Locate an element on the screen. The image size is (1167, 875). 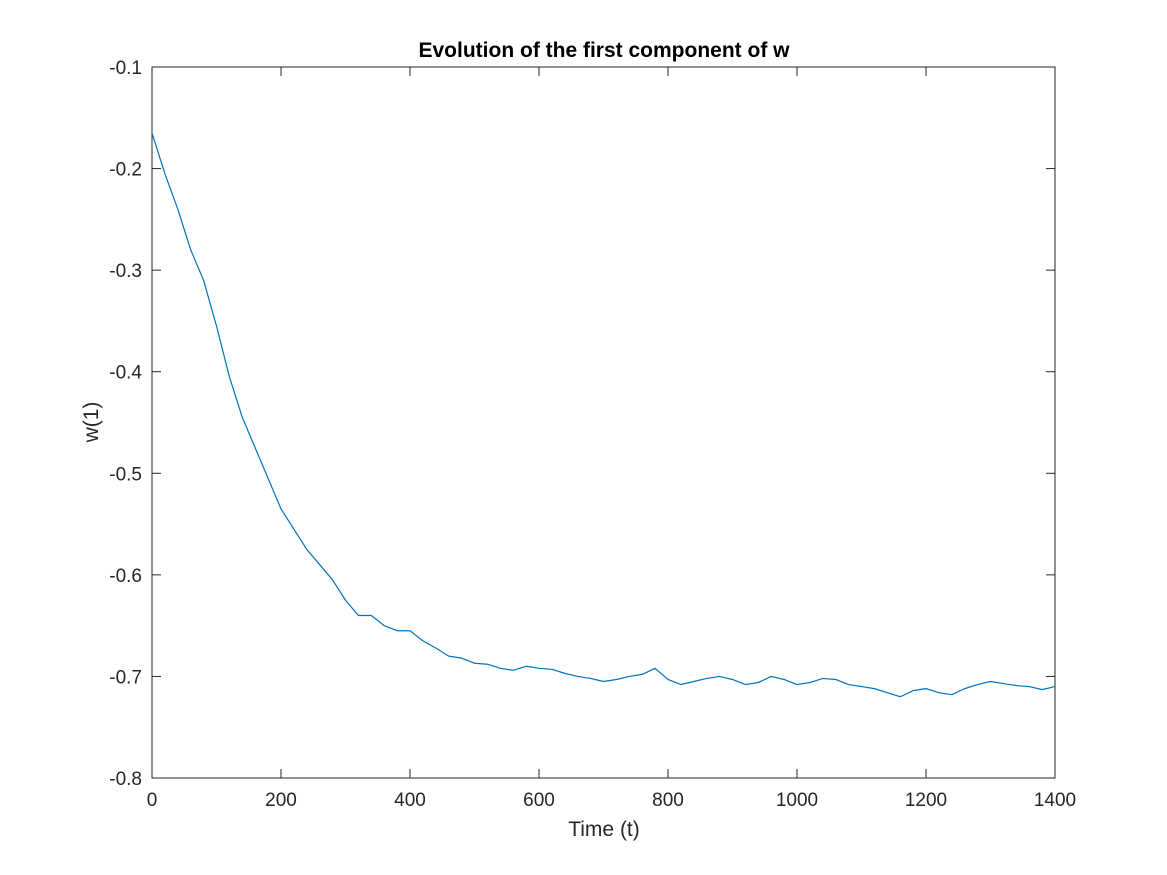
y-tick-label: -0.3 is located at coordinates (125, 271).